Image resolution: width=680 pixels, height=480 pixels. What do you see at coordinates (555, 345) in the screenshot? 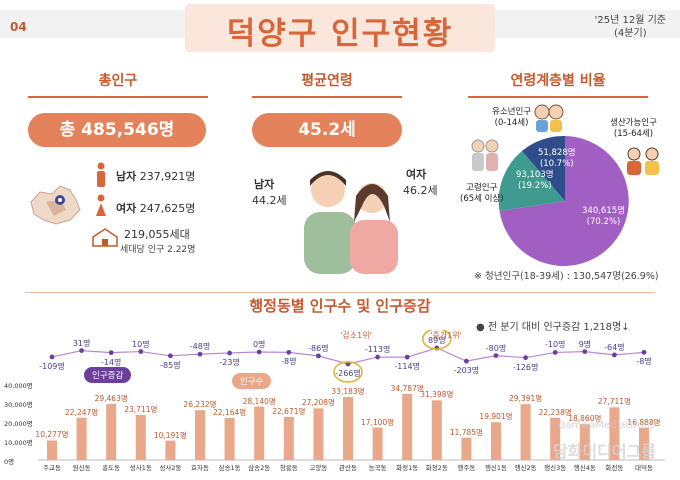
I see `change-value-label: -10명` at bounding box center [555, 345].